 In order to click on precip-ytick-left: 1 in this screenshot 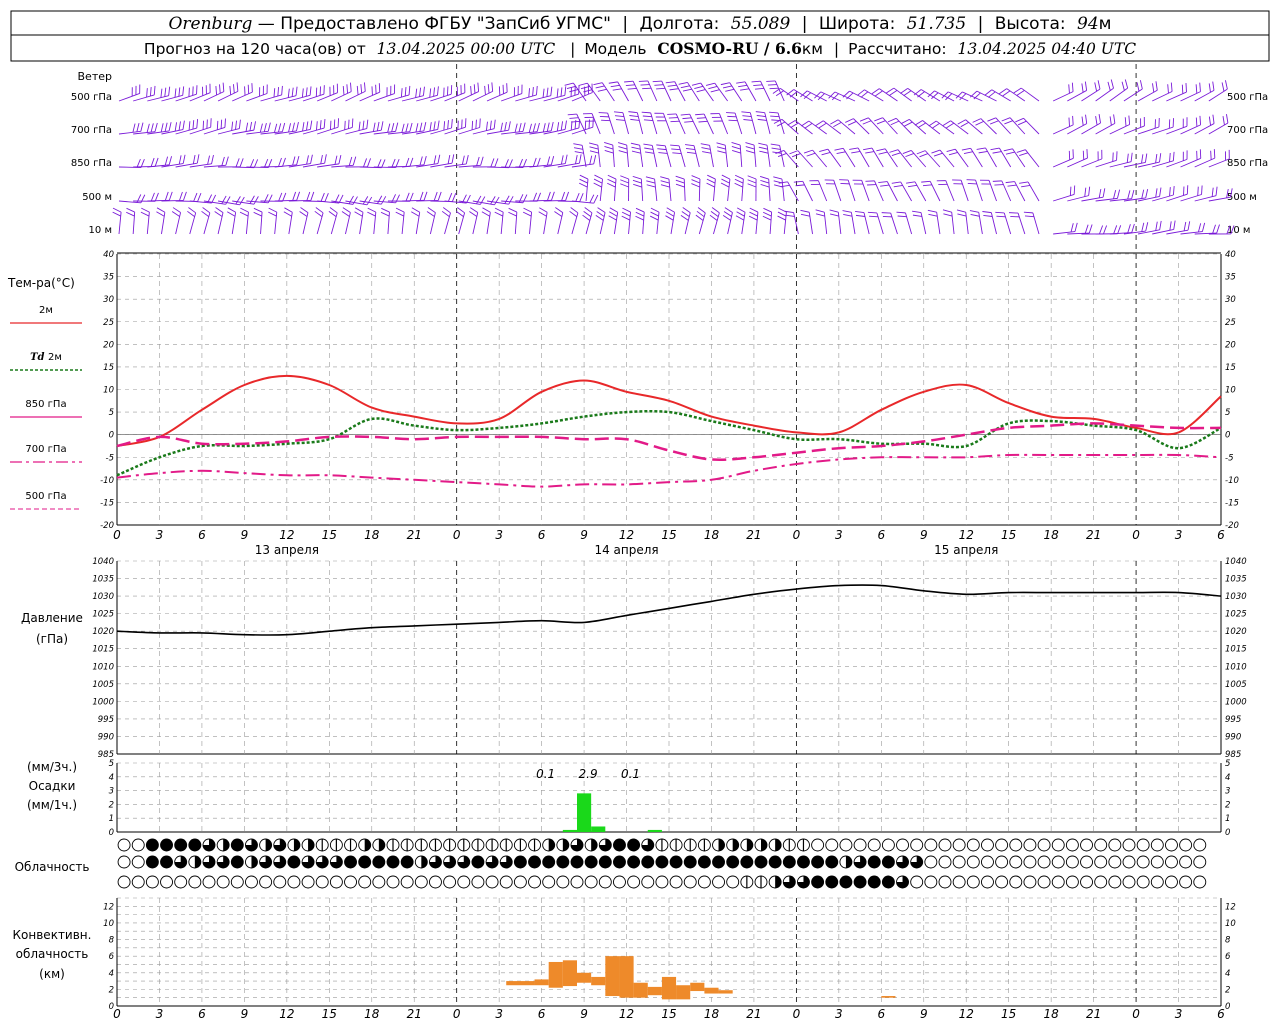, I will do `click(111, 819)`.